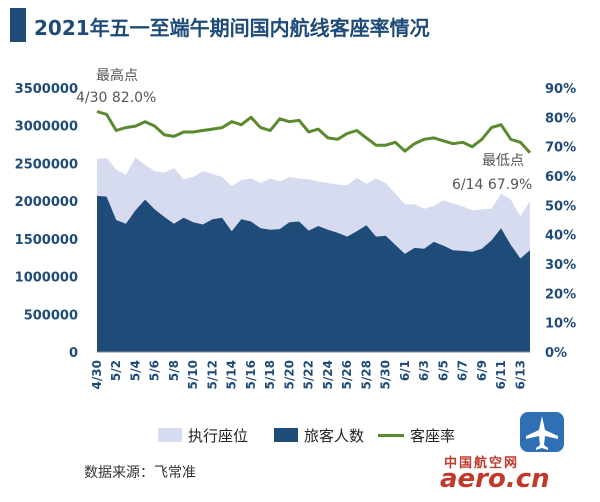 Image resolution: width=600 pixels, height=502 pixels. What do you see at coordinates (482, 463) in the screenshot?
I see `watermark-top-text: 中国航空网` at bounding box center [482, 463].